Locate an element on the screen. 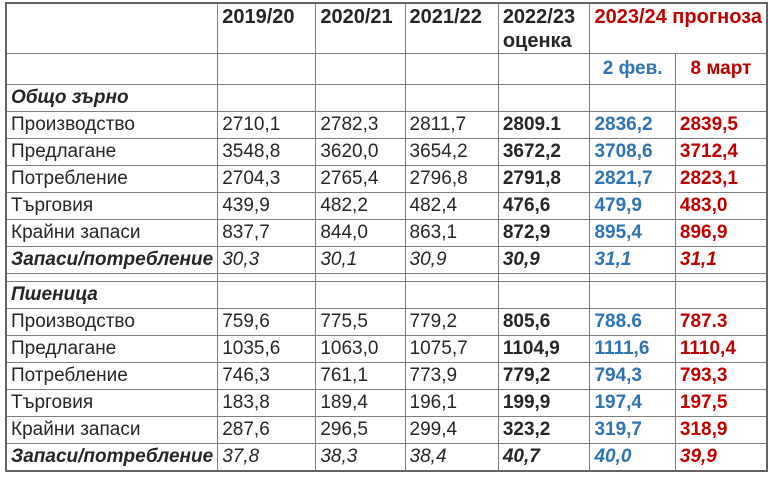 The width and height of the screenshot is (768, 495). value-cell: 761,1 is located at coordinates (360, 376).